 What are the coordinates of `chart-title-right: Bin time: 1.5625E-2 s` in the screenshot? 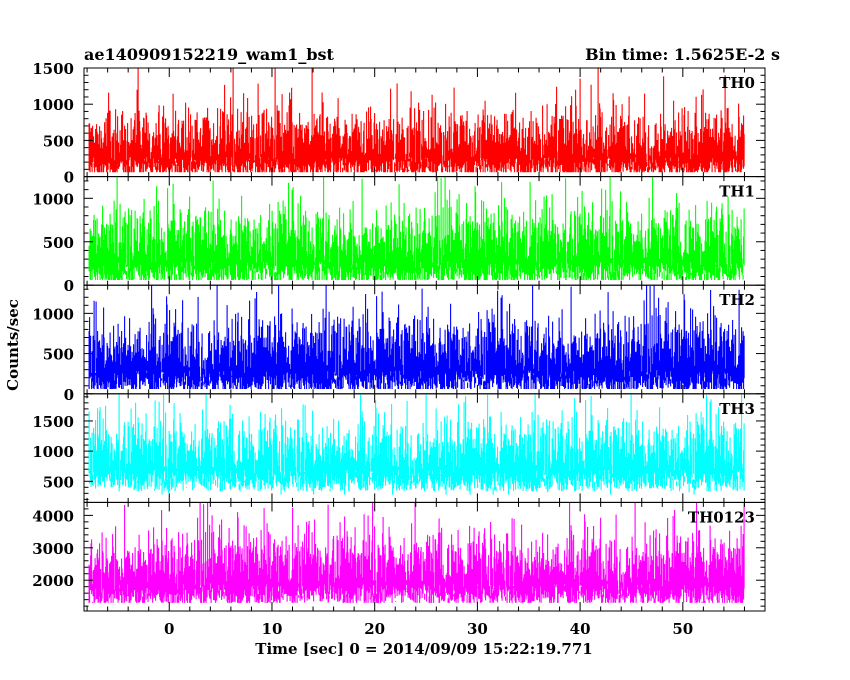 It's located at (682, 54).